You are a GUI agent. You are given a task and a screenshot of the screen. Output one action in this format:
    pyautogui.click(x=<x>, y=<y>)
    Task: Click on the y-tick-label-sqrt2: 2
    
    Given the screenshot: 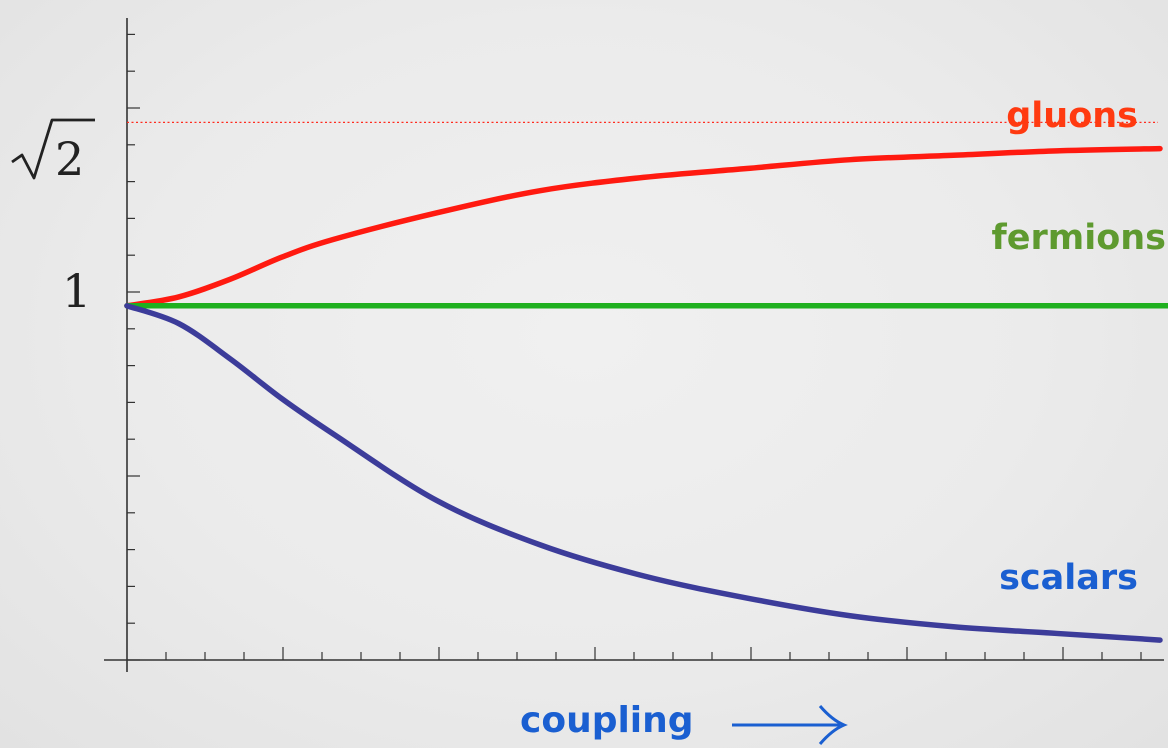 What is the action you would take?
    pyautogui.click(x=53, y=152)
    